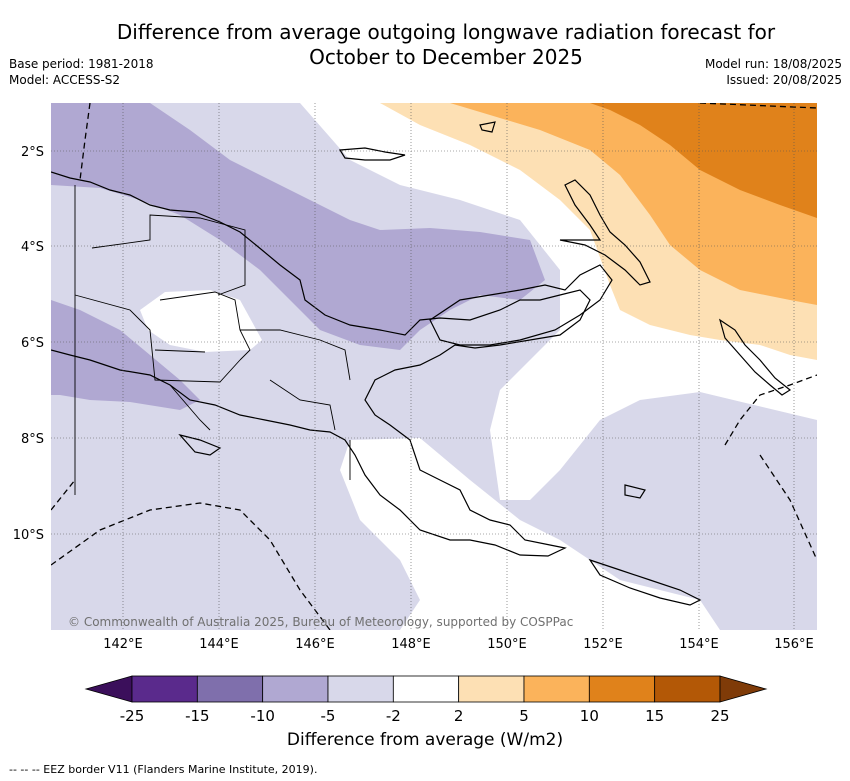 Image resolution: width=850 pixels, height=781 pixels. I want to click on lat-label: 4°S, so click(32, 247).